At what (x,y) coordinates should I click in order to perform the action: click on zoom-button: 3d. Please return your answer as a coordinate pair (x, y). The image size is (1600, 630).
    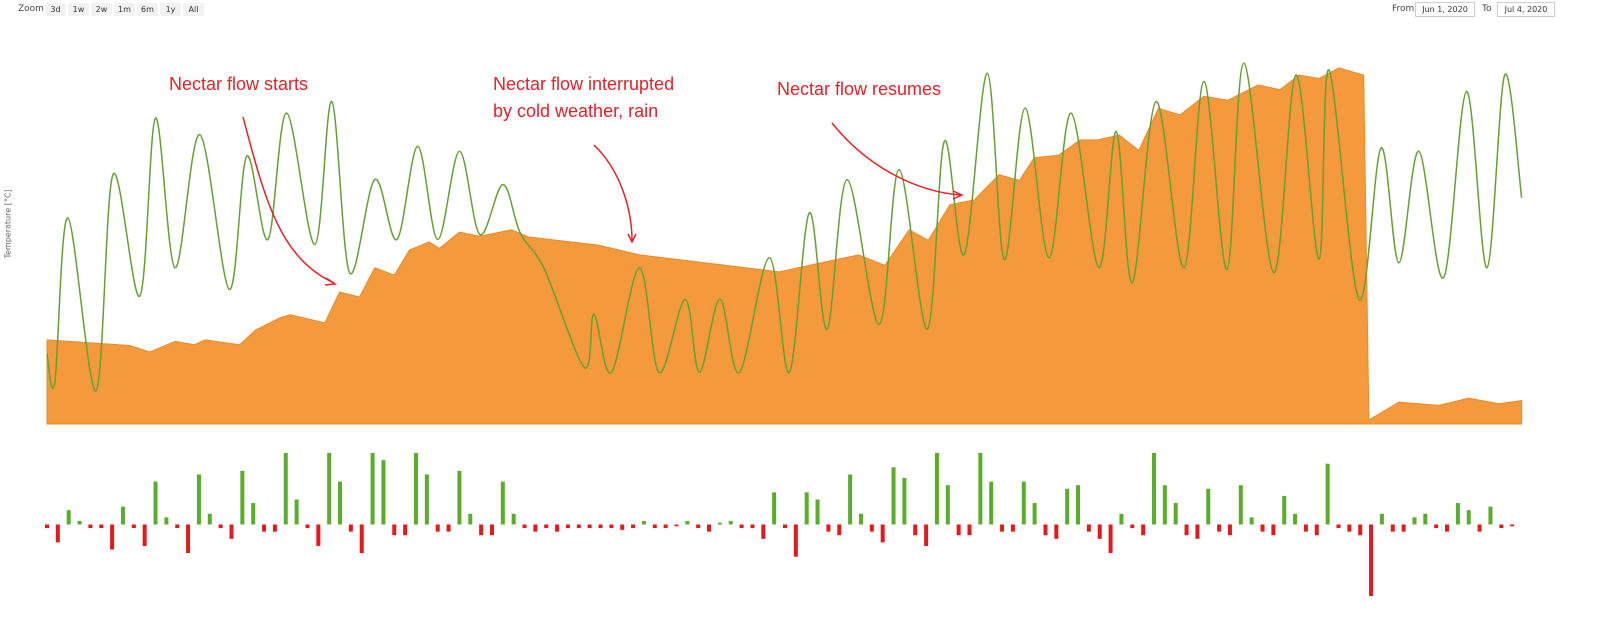
    Looking at the image, I should click on (55, 9).